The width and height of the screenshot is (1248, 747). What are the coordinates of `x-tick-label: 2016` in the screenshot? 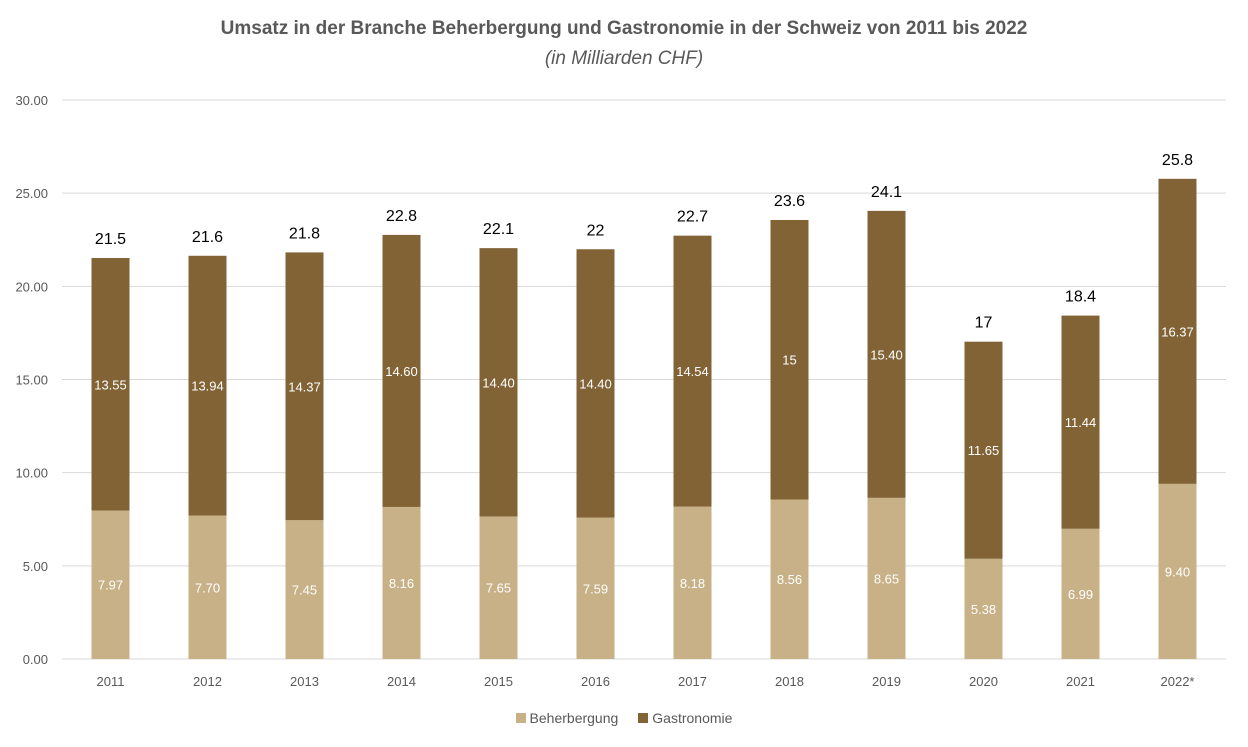 It's located at (595, 681).